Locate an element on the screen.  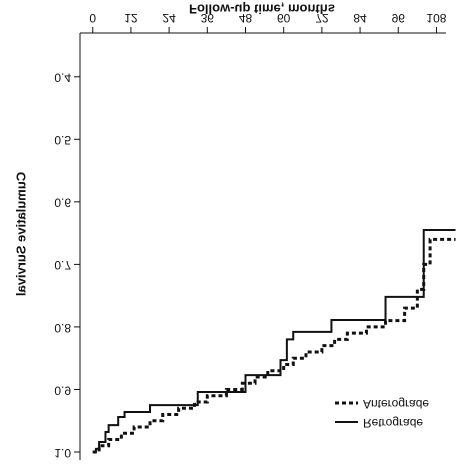
y-tick-label: 0.9 is located at coordinates (62, 390).